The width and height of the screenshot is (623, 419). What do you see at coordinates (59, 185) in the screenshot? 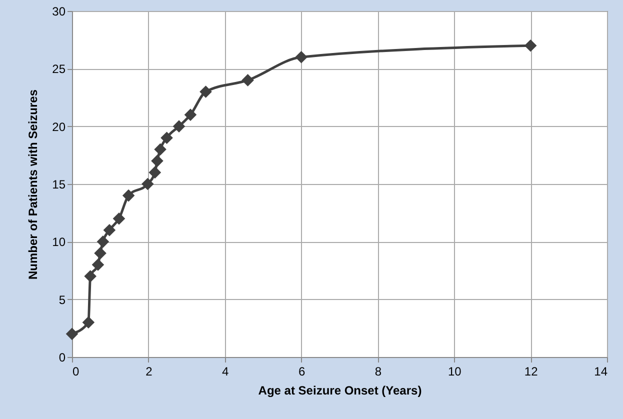
I see `y-tick-label: 15` at bounding box center [59, 185].